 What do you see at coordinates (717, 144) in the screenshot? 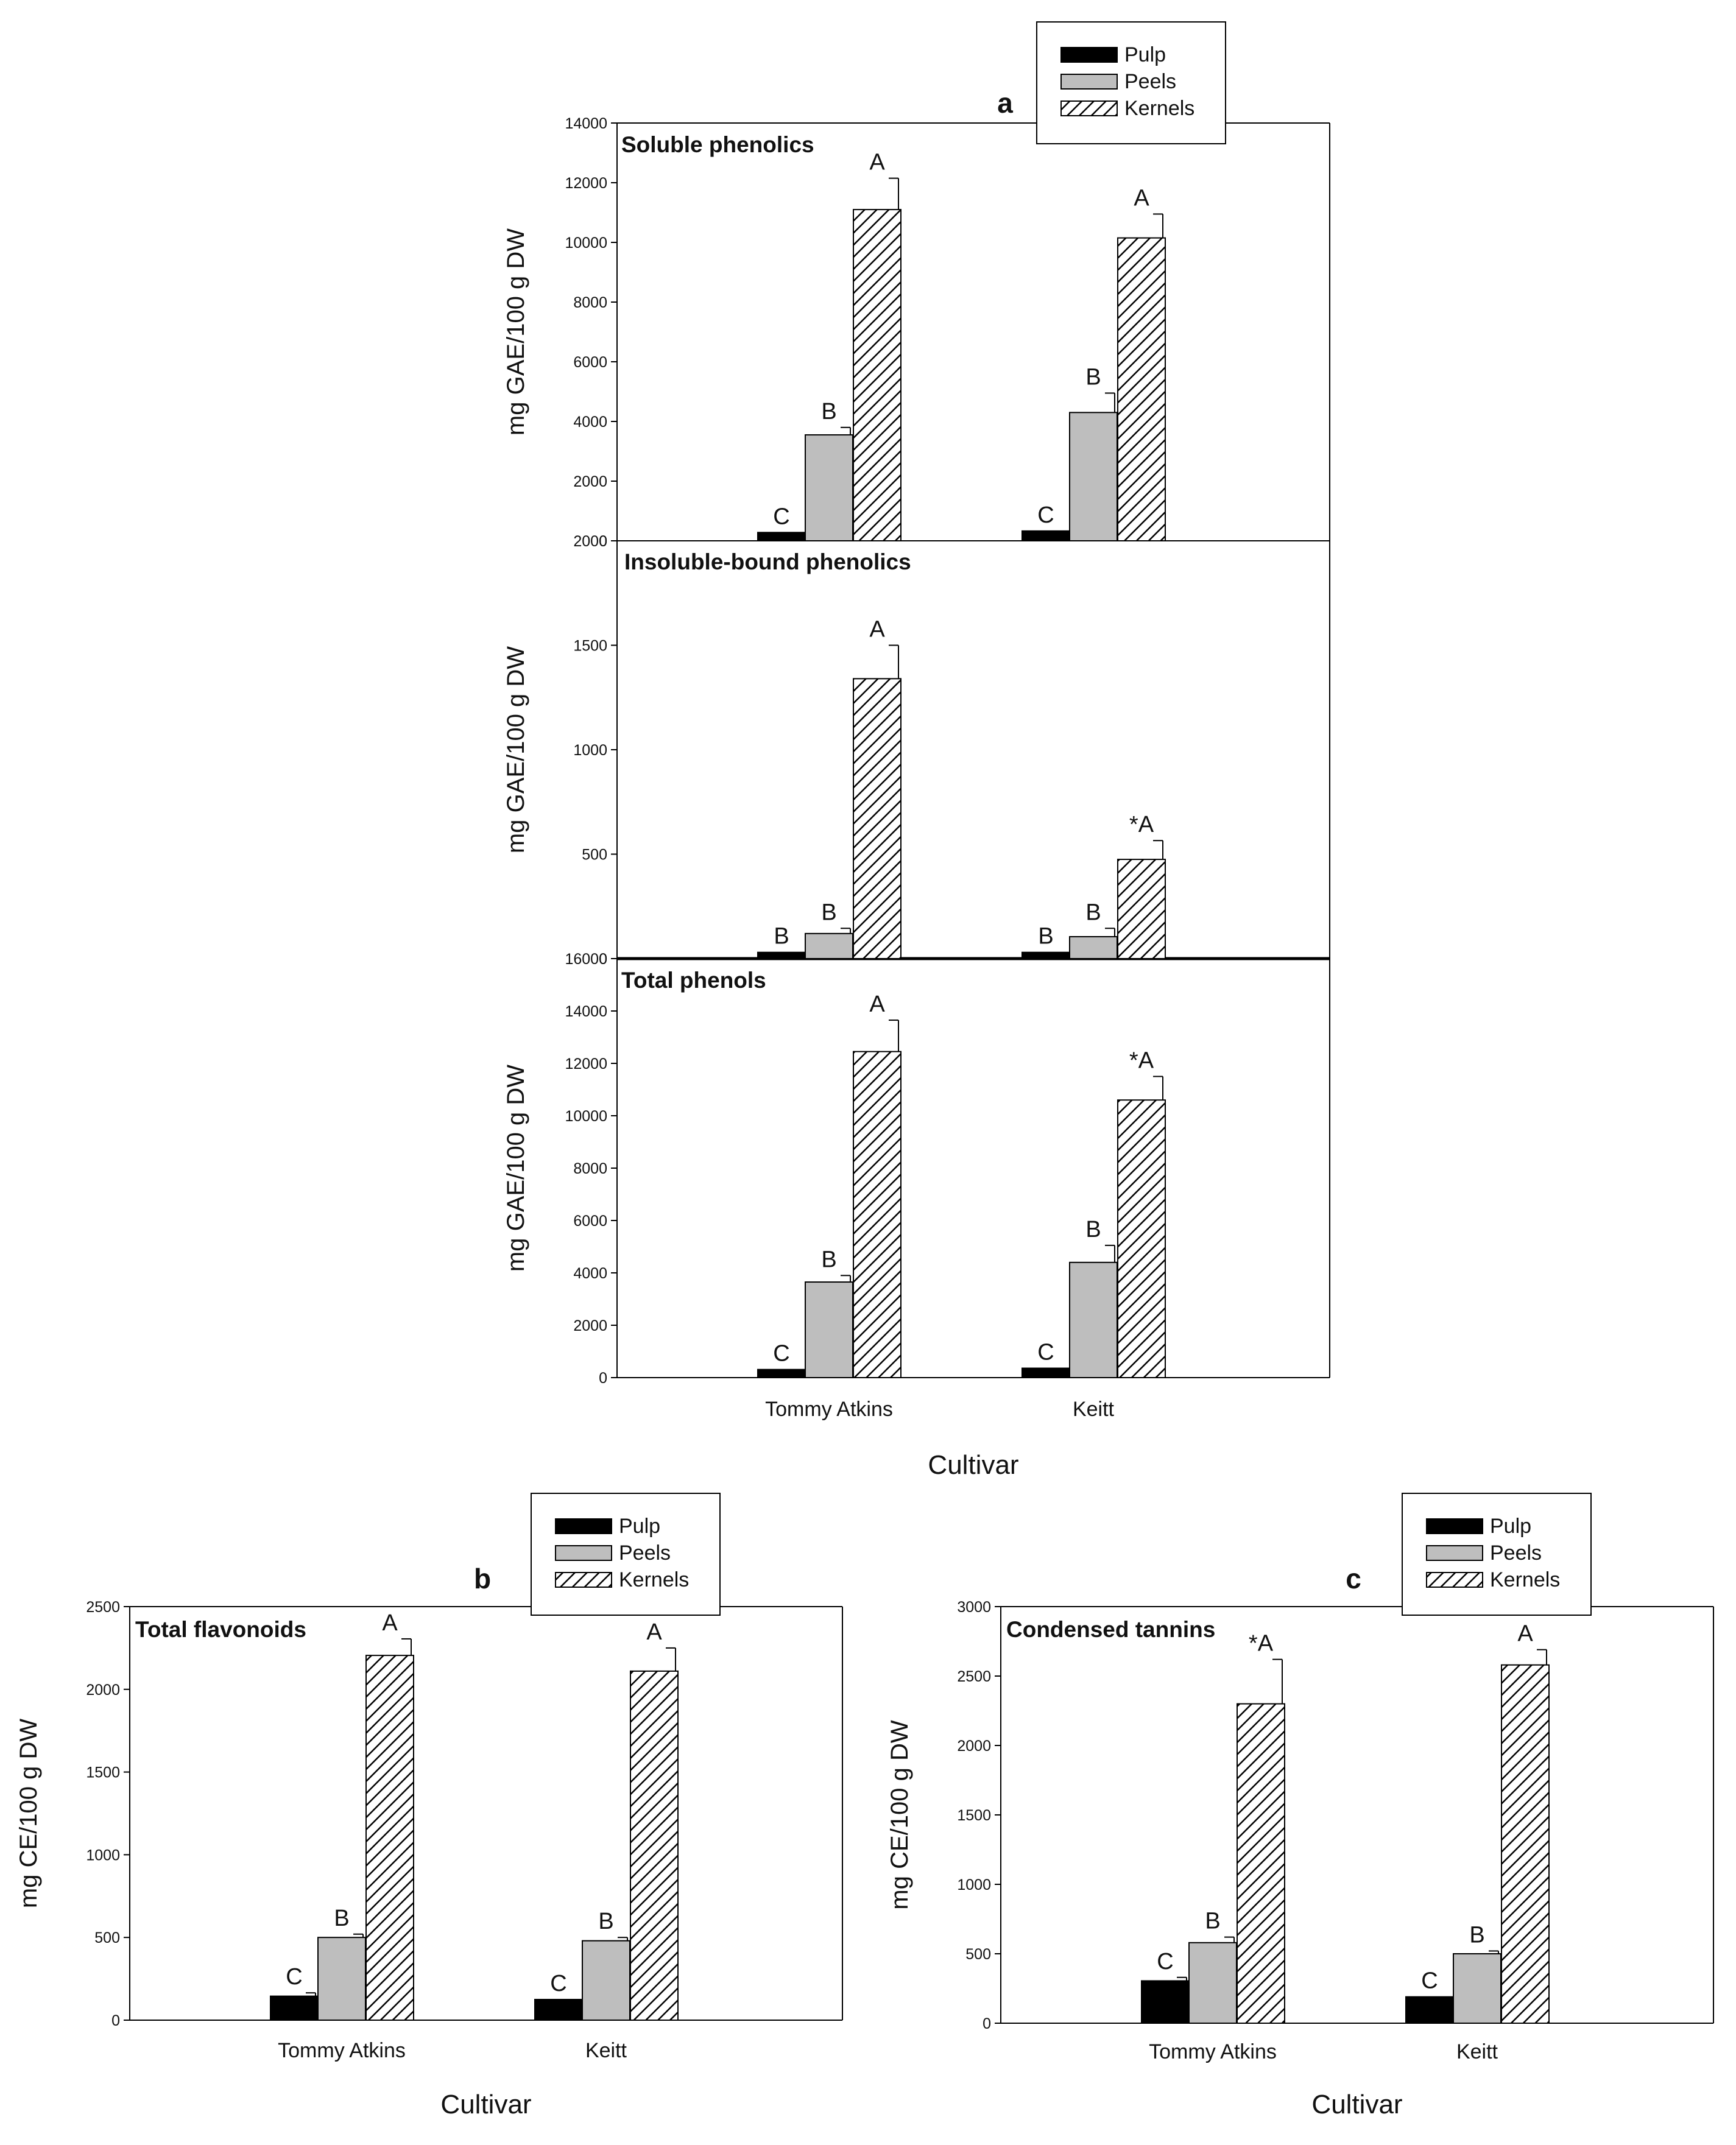
I see `panel-title: Soluble phenolics` at bounding box center [717, 144].